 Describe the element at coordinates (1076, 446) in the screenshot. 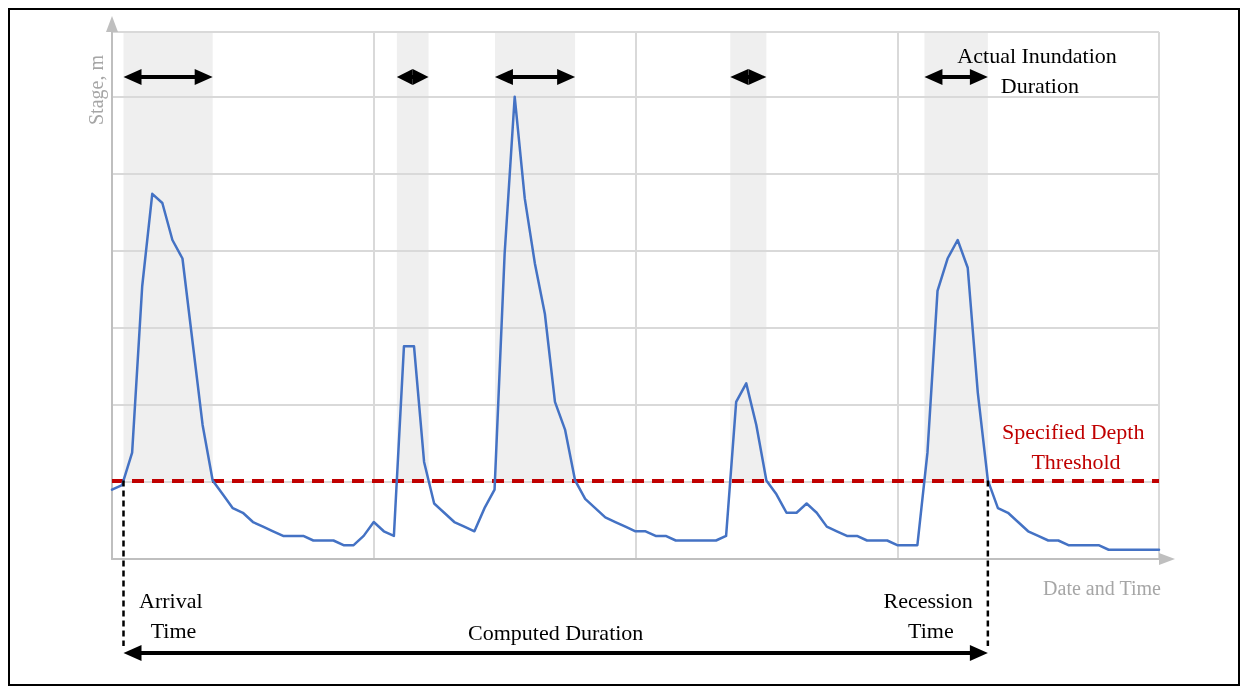

I see `ref-line-label: Specified Depth Threshold` at that location.